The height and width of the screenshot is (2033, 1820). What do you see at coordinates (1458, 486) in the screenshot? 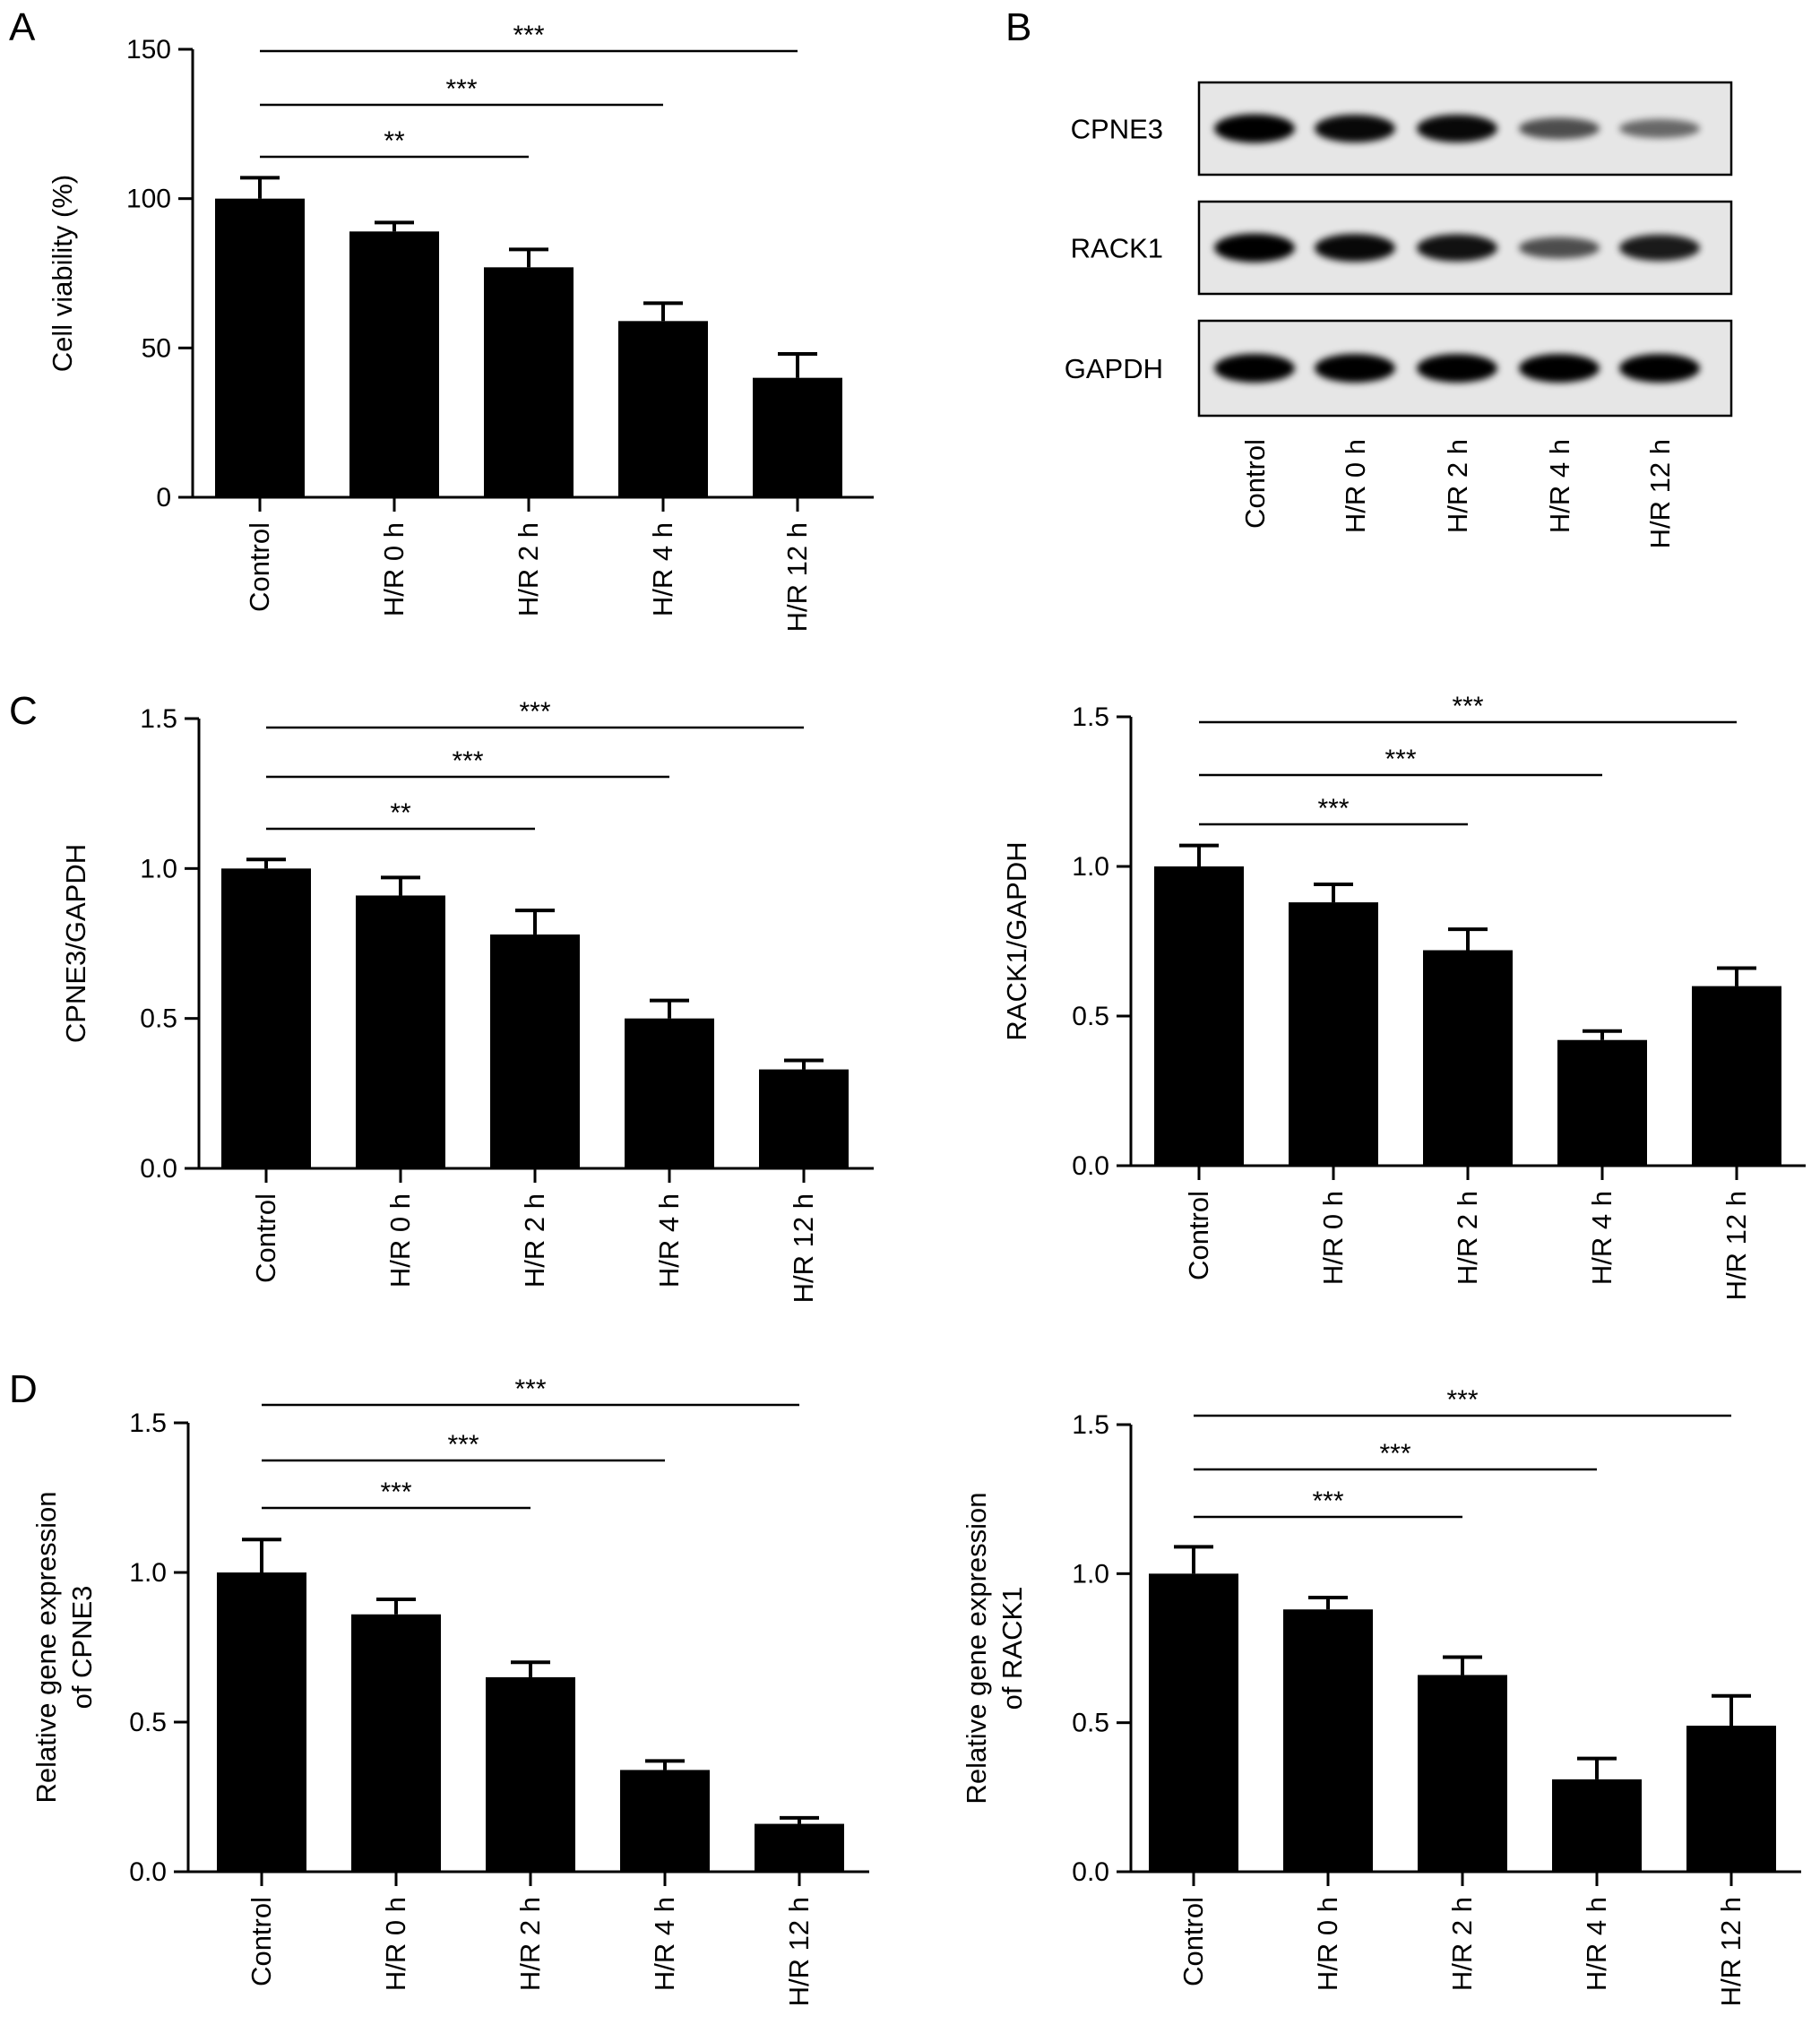
I see `blot-lane-label: H/R 2 h` at bounding box center [1458, 486].